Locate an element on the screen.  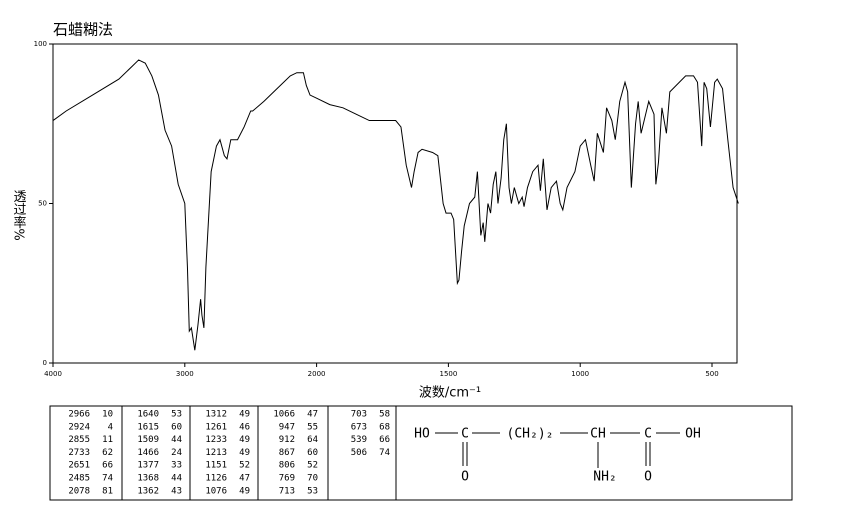
structure-substituent: NH₂ is located at coordinates (604, 477).